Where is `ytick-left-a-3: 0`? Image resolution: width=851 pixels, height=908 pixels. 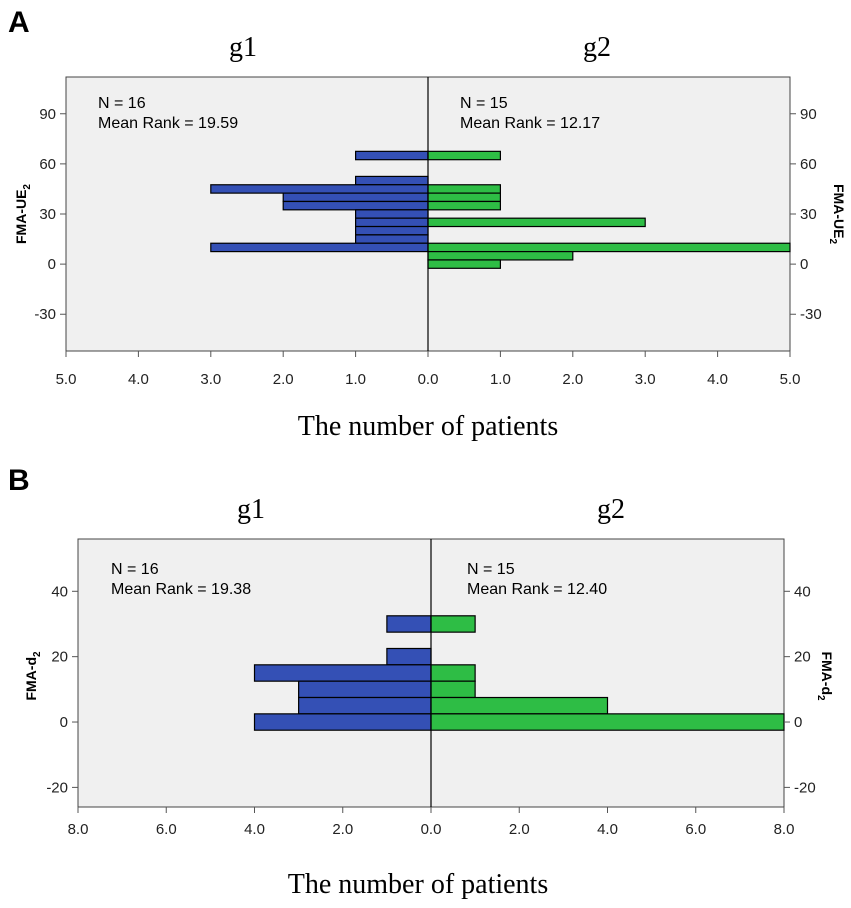
ytick-left-a-3: 0 is located at coordinates (52, 264).